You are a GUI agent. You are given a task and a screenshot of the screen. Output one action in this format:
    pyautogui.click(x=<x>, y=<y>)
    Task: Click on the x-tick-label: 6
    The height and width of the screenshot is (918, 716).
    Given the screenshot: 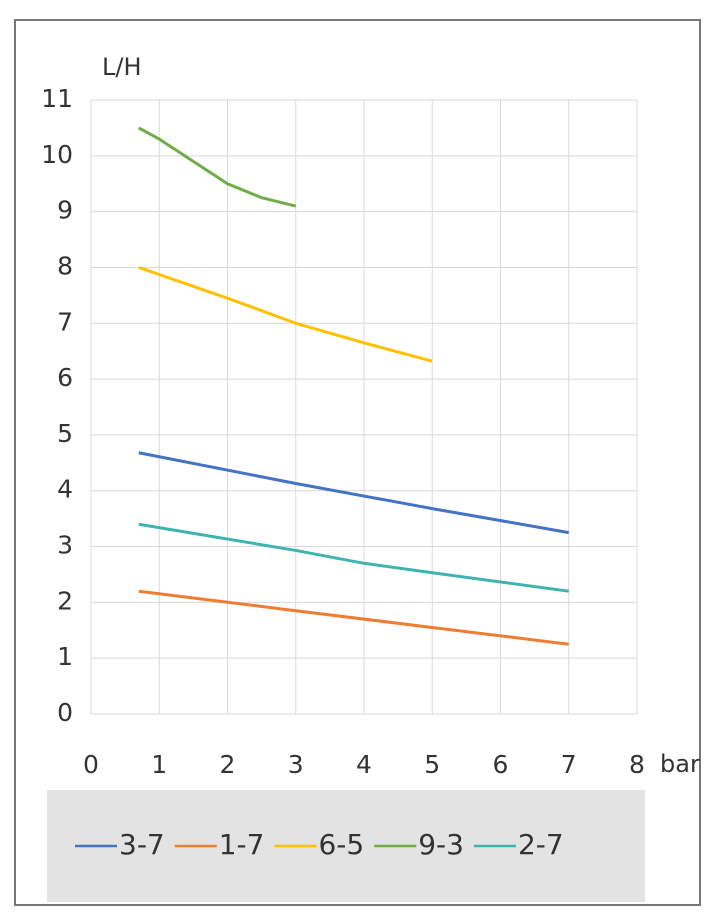 What is the action you would take?
    pyautogui.click(x=501, y=764)
    